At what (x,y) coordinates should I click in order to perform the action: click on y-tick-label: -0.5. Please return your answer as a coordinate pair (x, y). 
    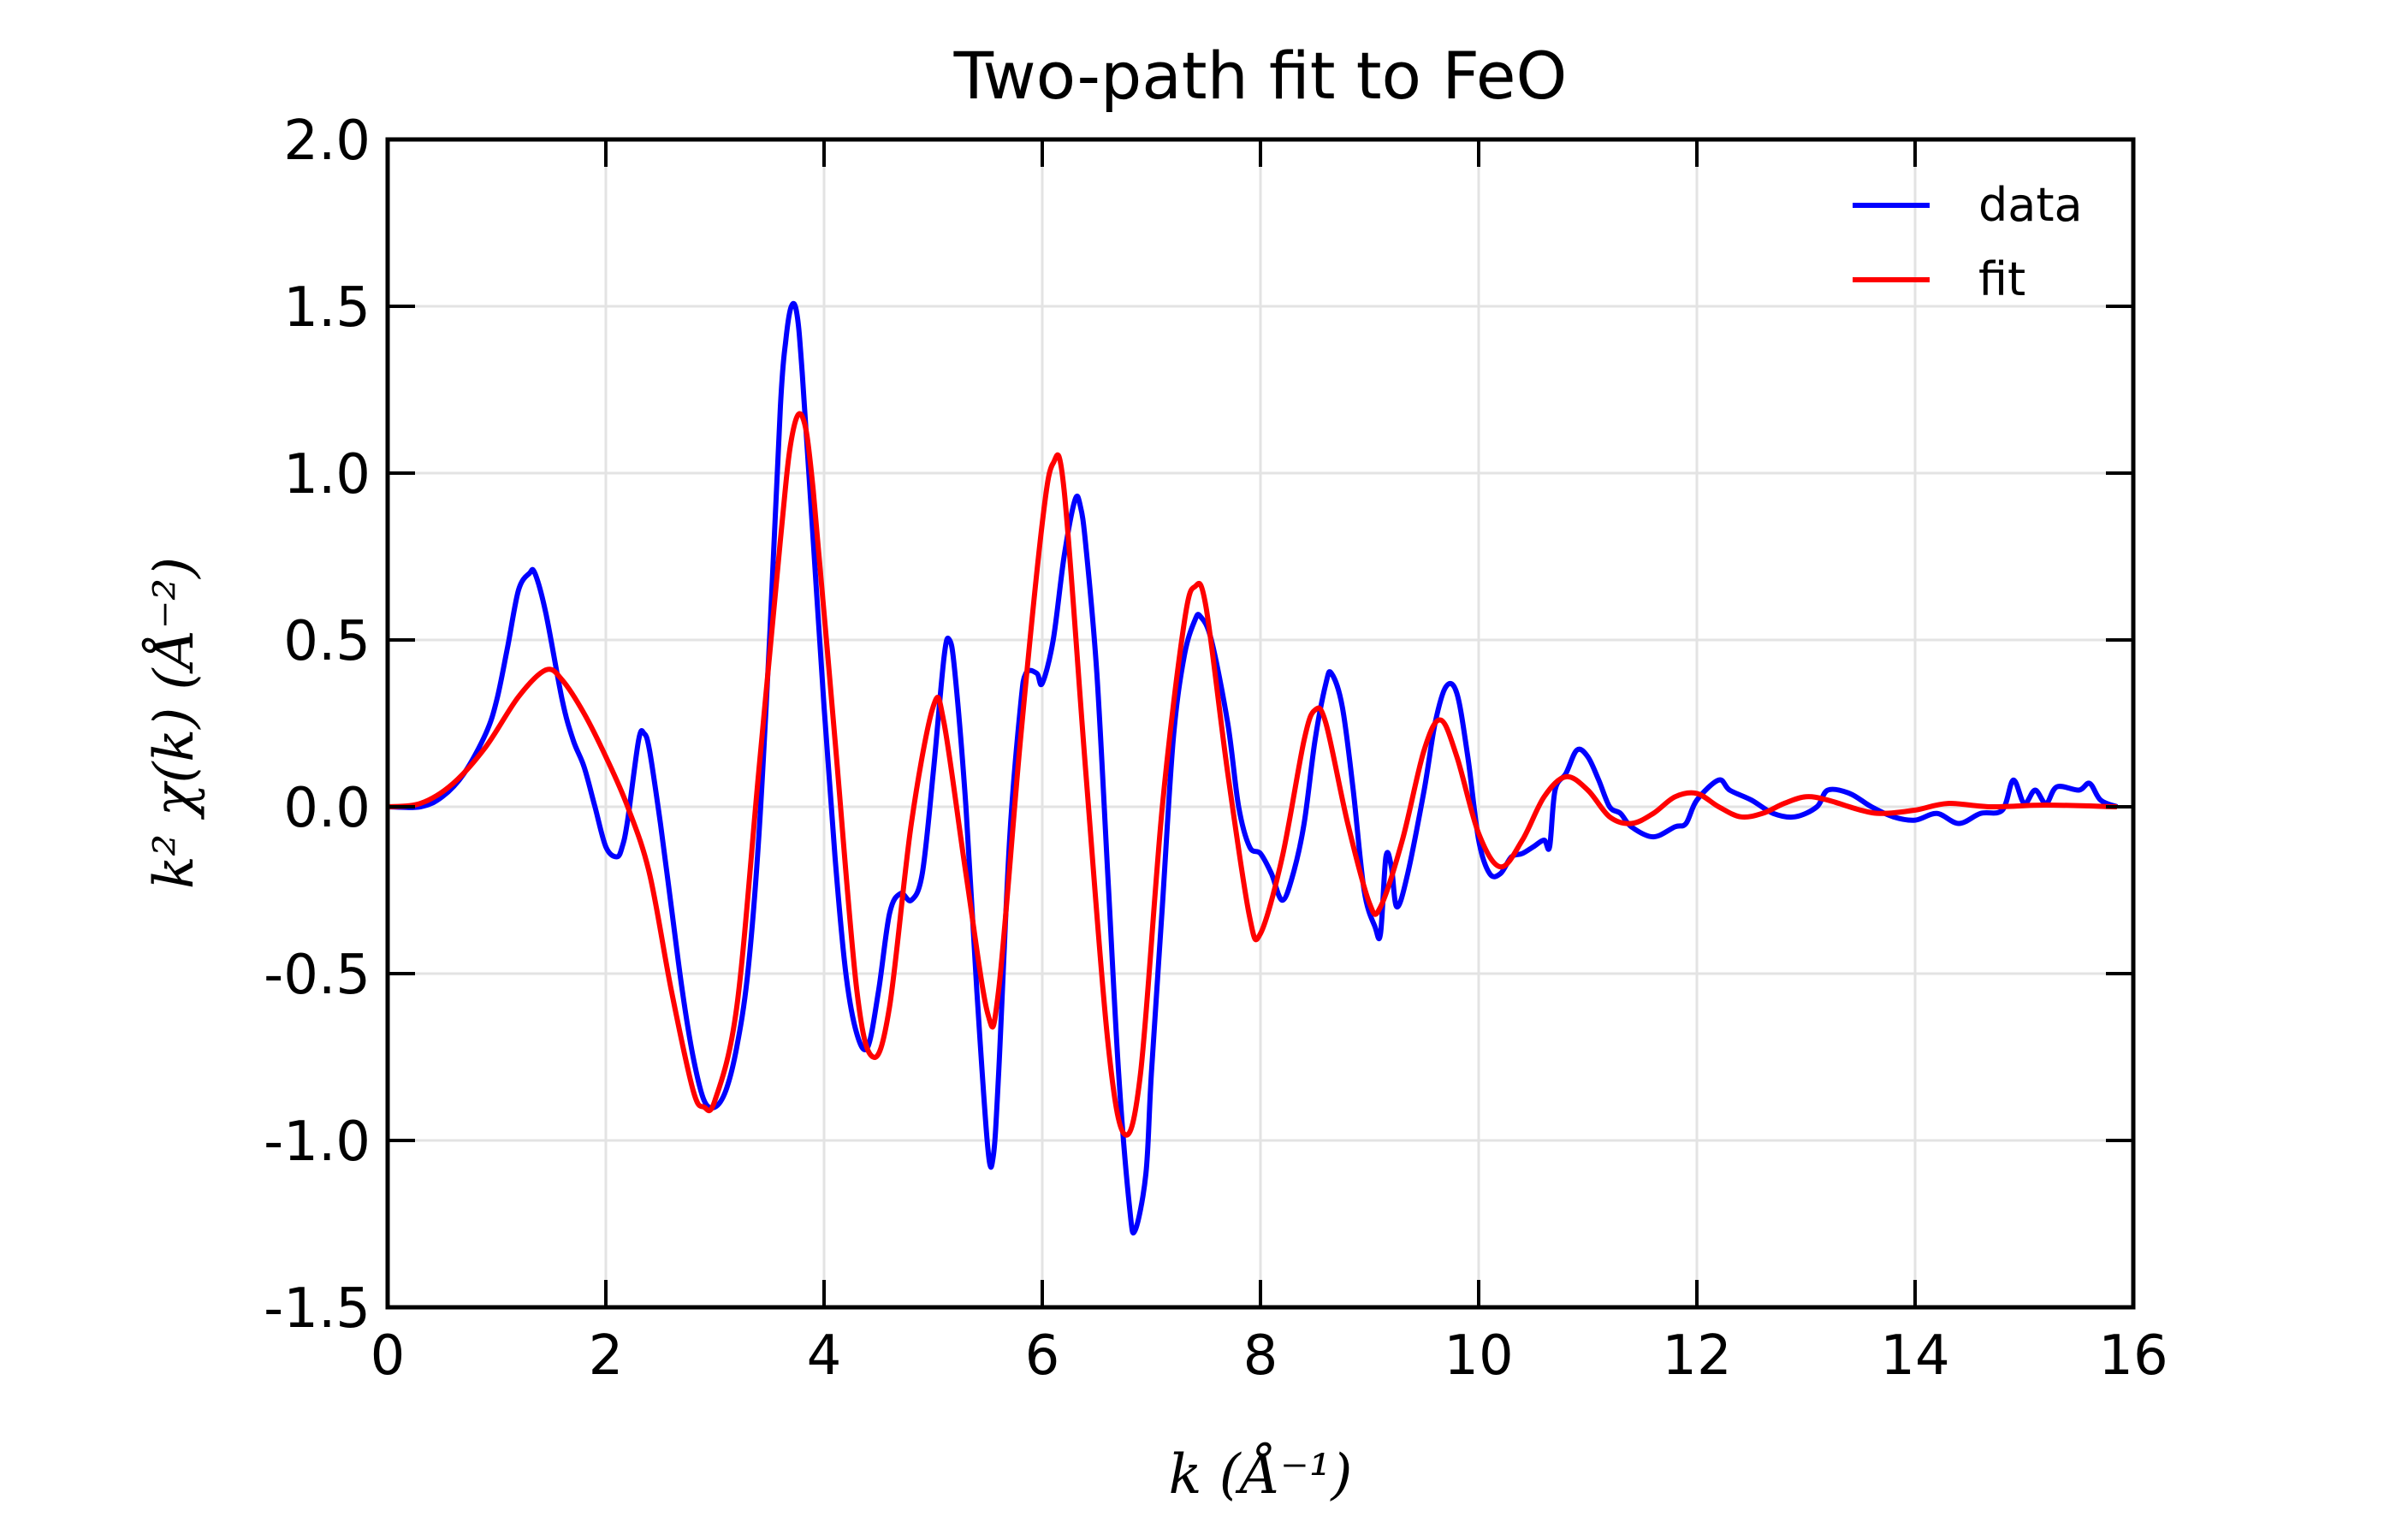
    Looking at the image, I should click on (317, 975).